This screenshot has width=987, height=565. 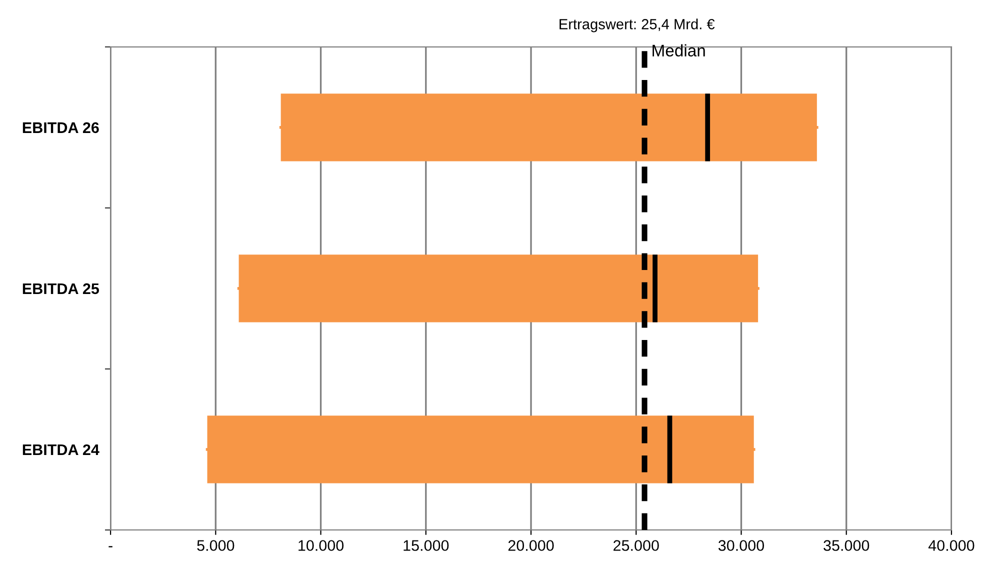 I want to click on x-tick-label: 40.000, so click(x=951, y=545).